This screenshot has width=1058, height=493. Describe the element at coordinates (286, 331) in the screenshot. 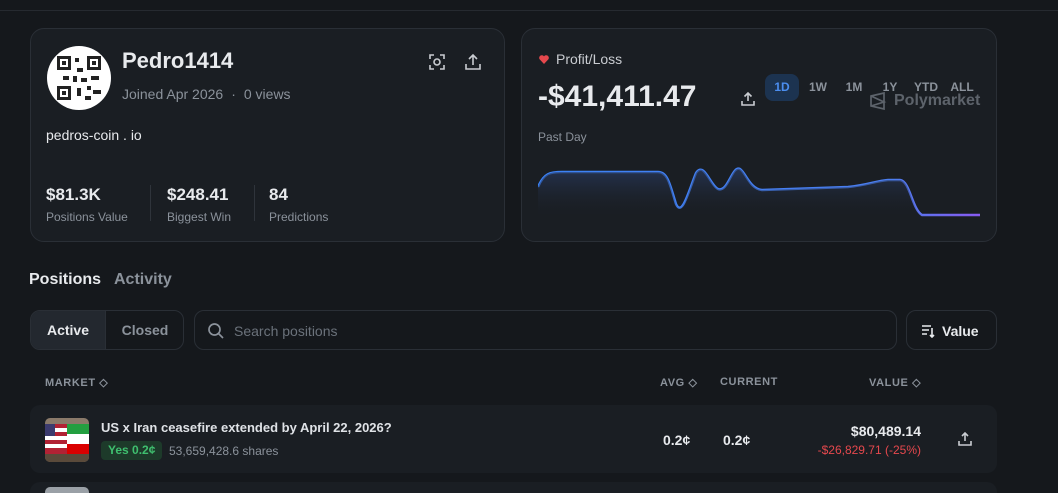

I see `search-placeholder: Search positions` at that location.